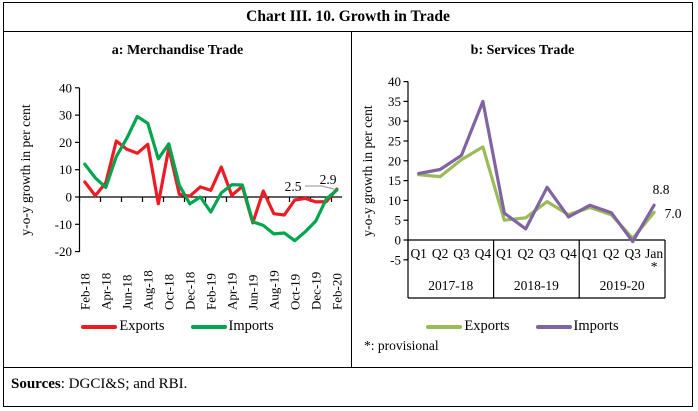  Describe the element at coordinates (168, 292) in the screenshot. I see `svg-text: Oct-18` at that location.